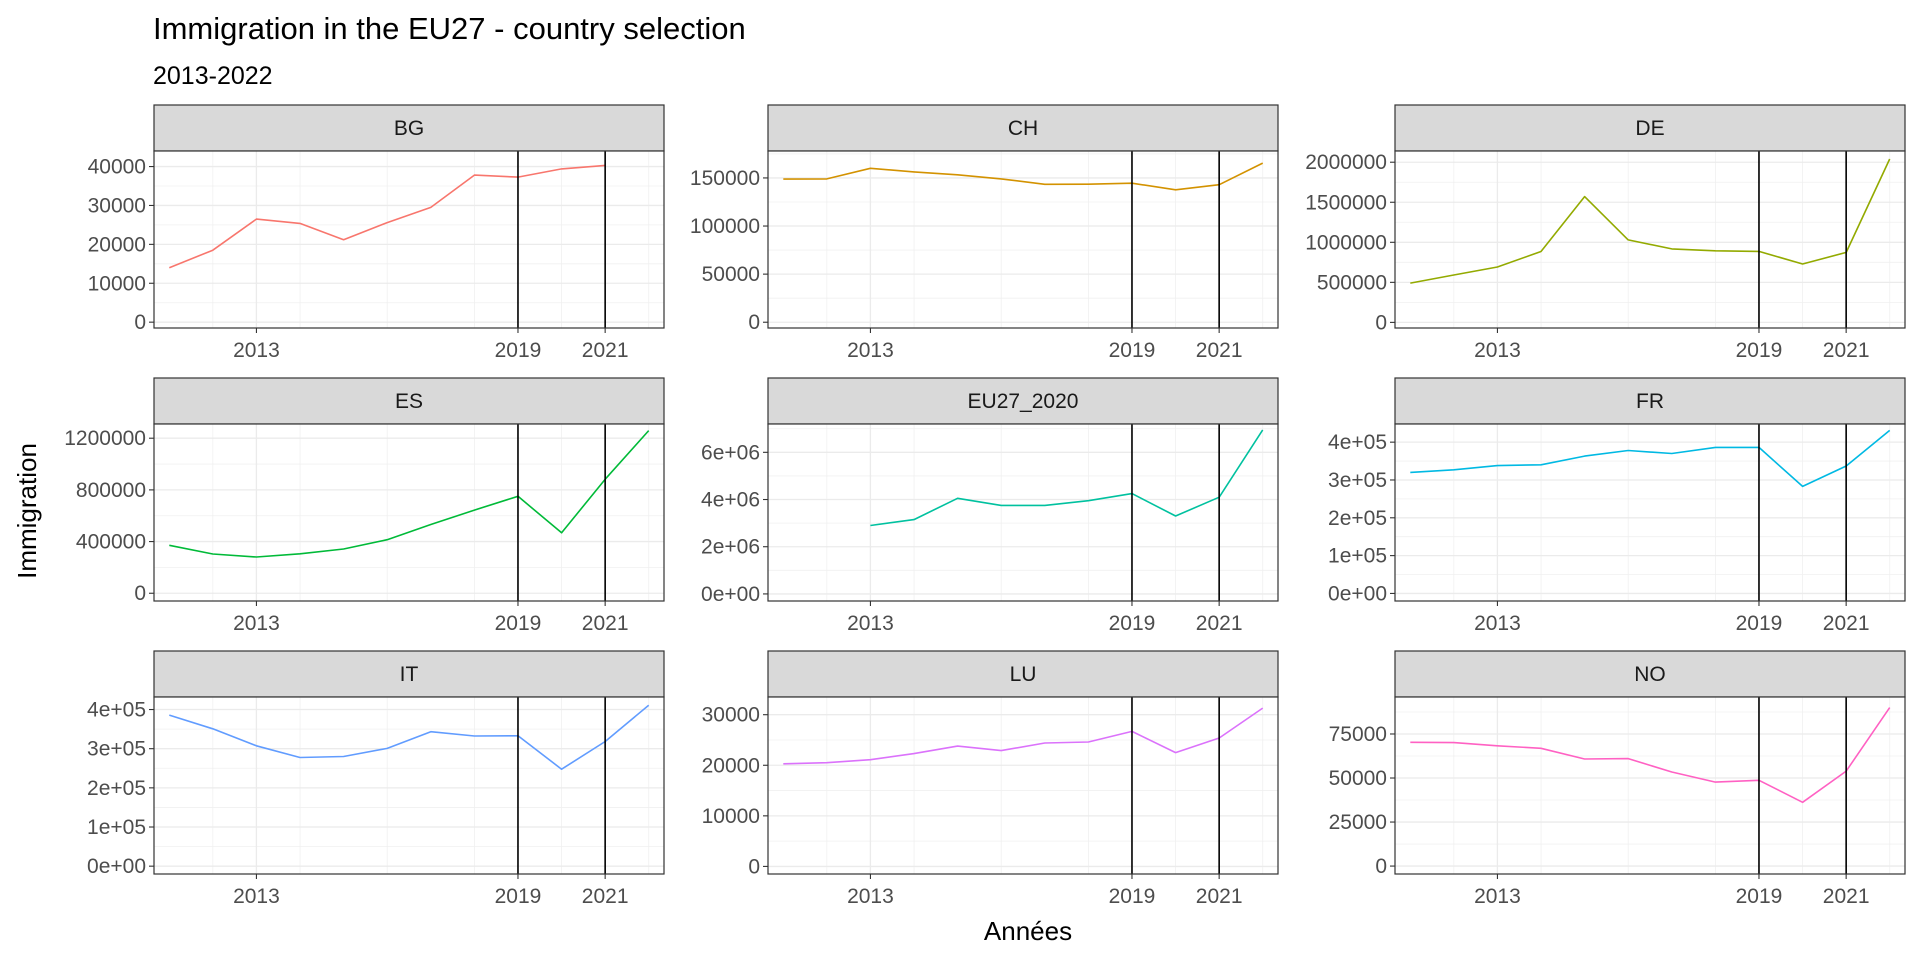  Describe the element at coordinates (111, 490) in the screenshot. I see `y-tick-label: 800000` at that location.